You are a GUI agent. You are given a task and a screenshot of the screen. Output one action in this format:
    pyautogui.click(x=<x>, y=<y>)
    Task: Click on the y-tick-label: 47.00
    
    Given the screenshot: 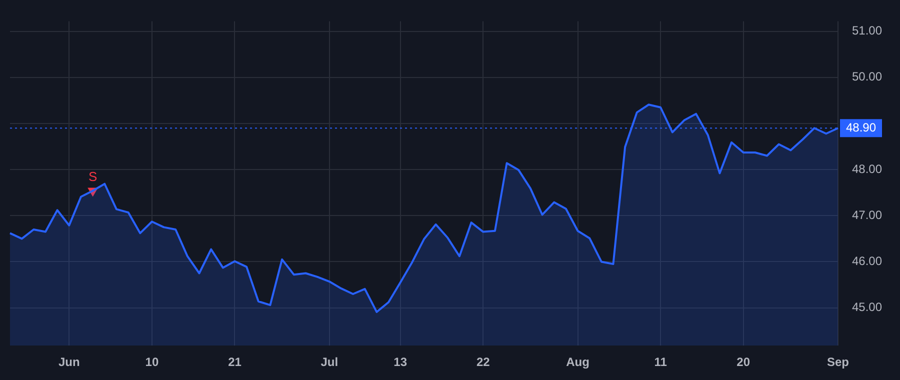 What is the action you would take?
    pyautogui.click(x=867, y=215)
    